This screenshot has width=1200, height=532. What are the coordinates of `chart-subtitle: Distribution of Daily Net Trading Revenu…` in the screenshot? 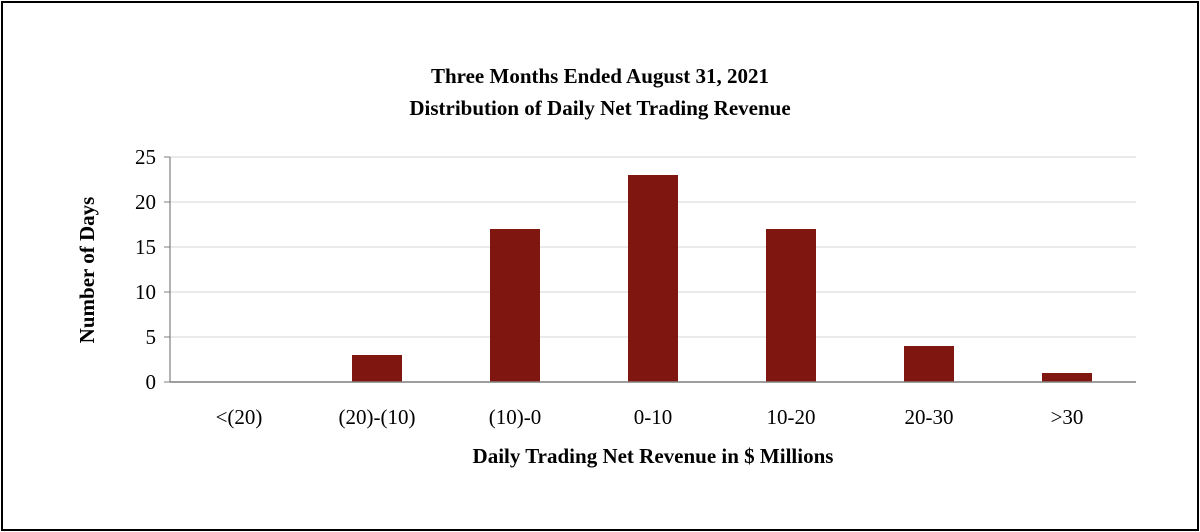 It's located at (599, 108).